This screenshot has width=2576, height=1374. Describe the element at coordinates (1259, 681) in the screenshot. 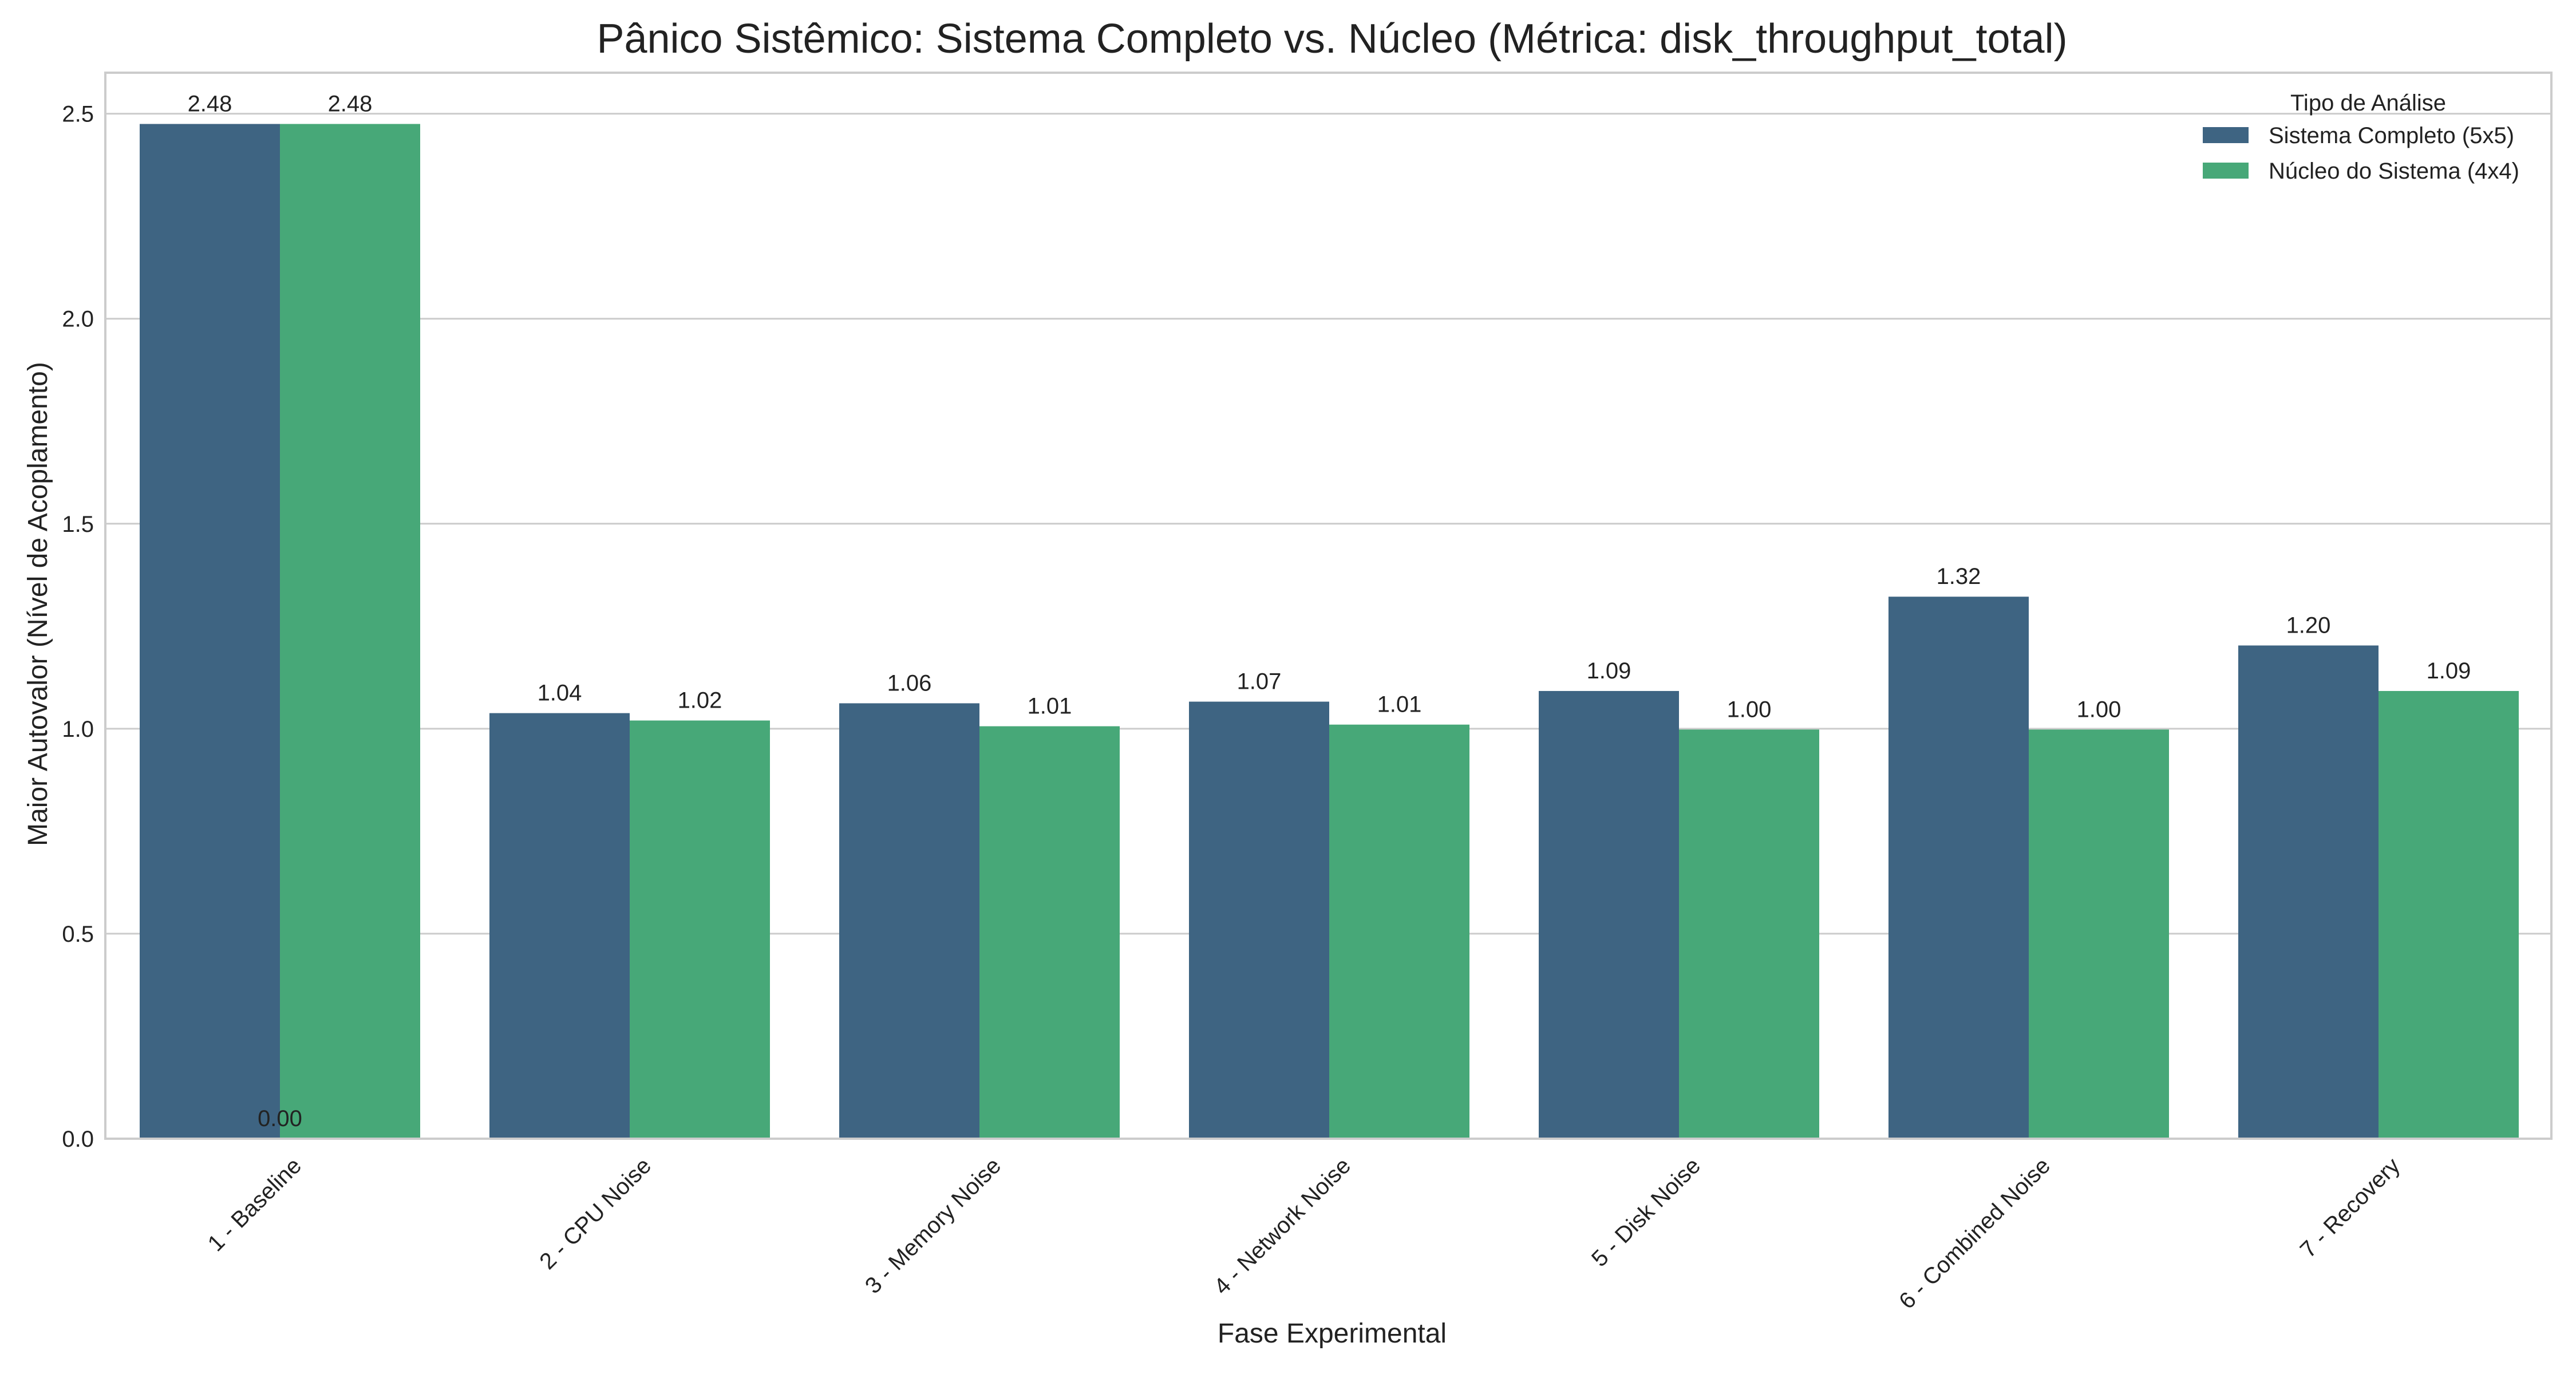

I see `bar-value-label: 1.07` at that location.